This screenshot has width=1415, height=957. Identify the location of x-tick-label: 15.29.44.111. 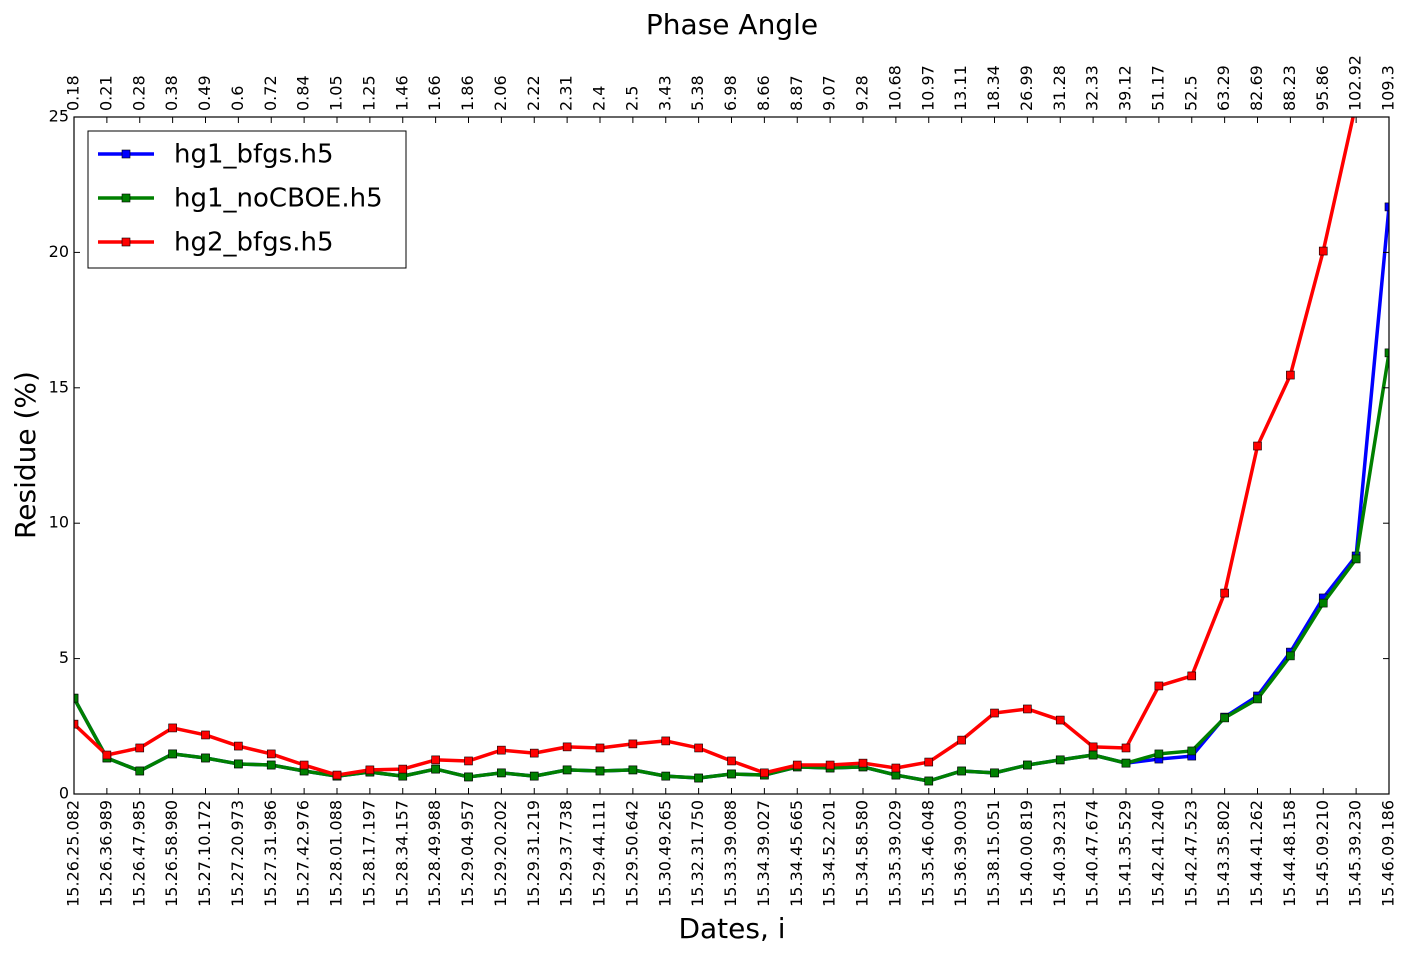
(599, 853).